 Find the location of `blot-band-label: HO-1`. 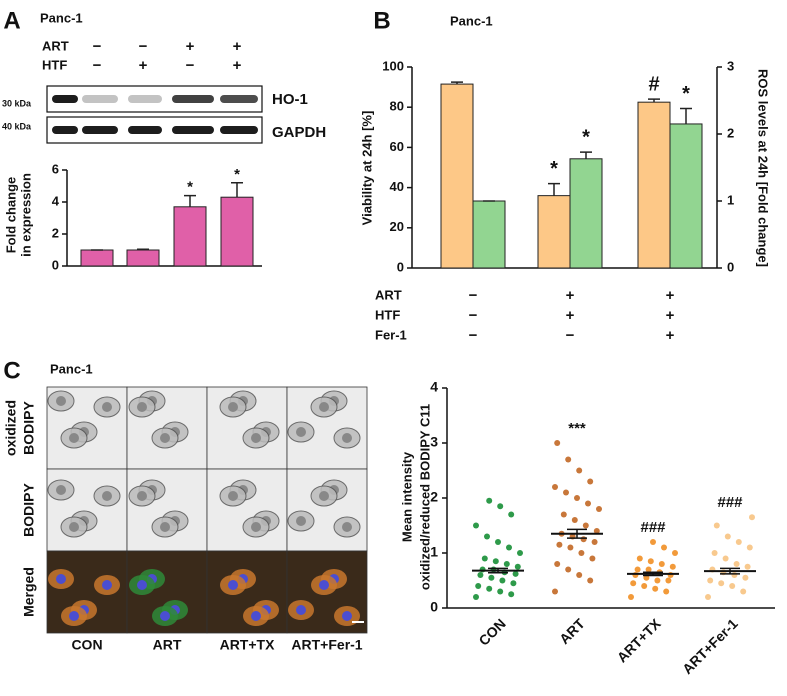

blot-band-label: HO-1 is located at coordinates (290, 99).